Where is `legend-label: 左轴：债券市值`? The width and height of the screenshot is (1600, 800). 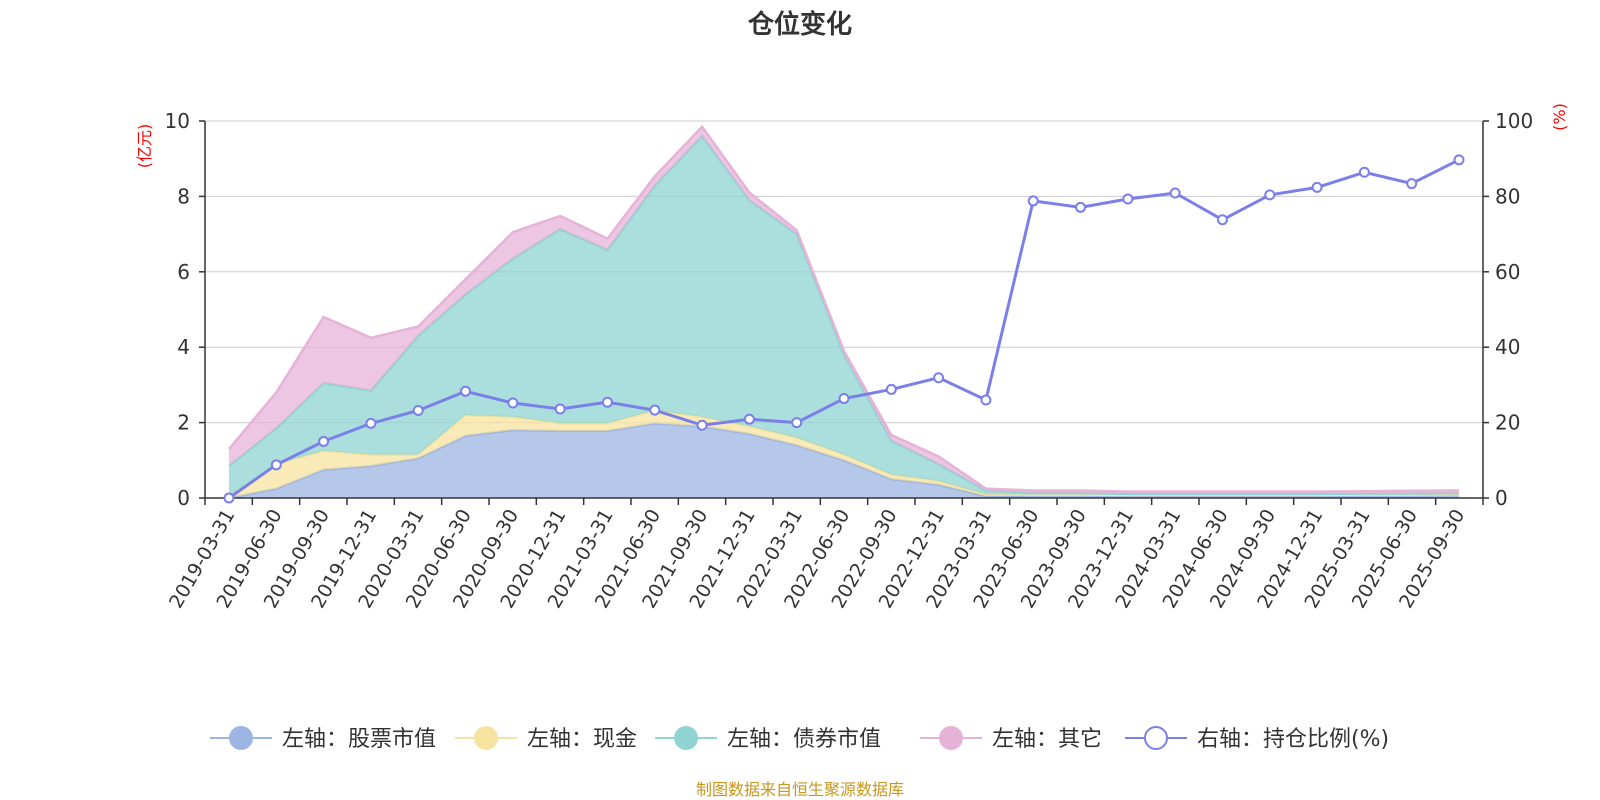
legend-label: 左轴：债券市值 is located at coordinates (804, 739).